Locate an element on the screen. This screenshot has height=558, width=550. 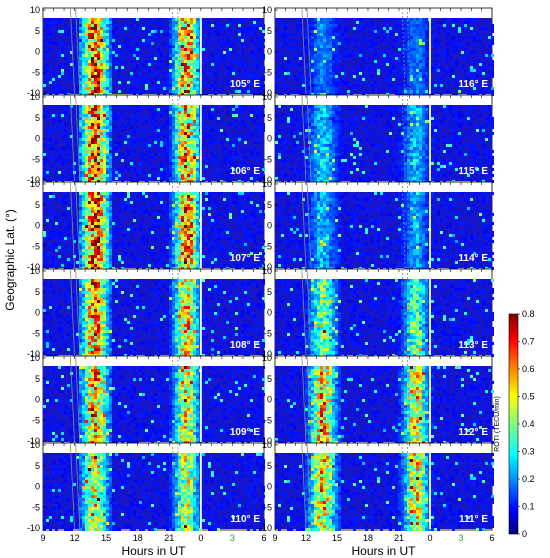
panel-label: 106° E is located at coordinates (245, 171).